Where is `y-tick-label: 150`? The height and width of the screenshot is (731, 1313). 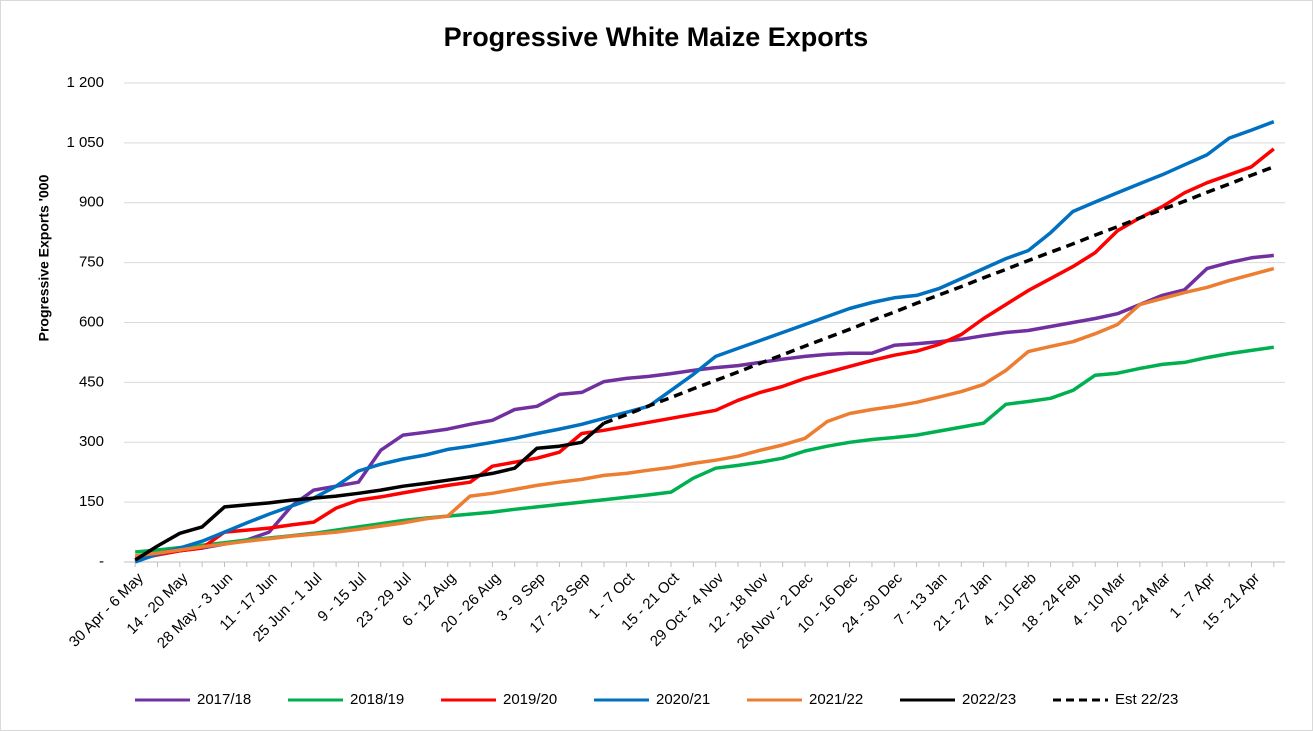 y-tick-label: 150 is located at coordinates (91, 501).